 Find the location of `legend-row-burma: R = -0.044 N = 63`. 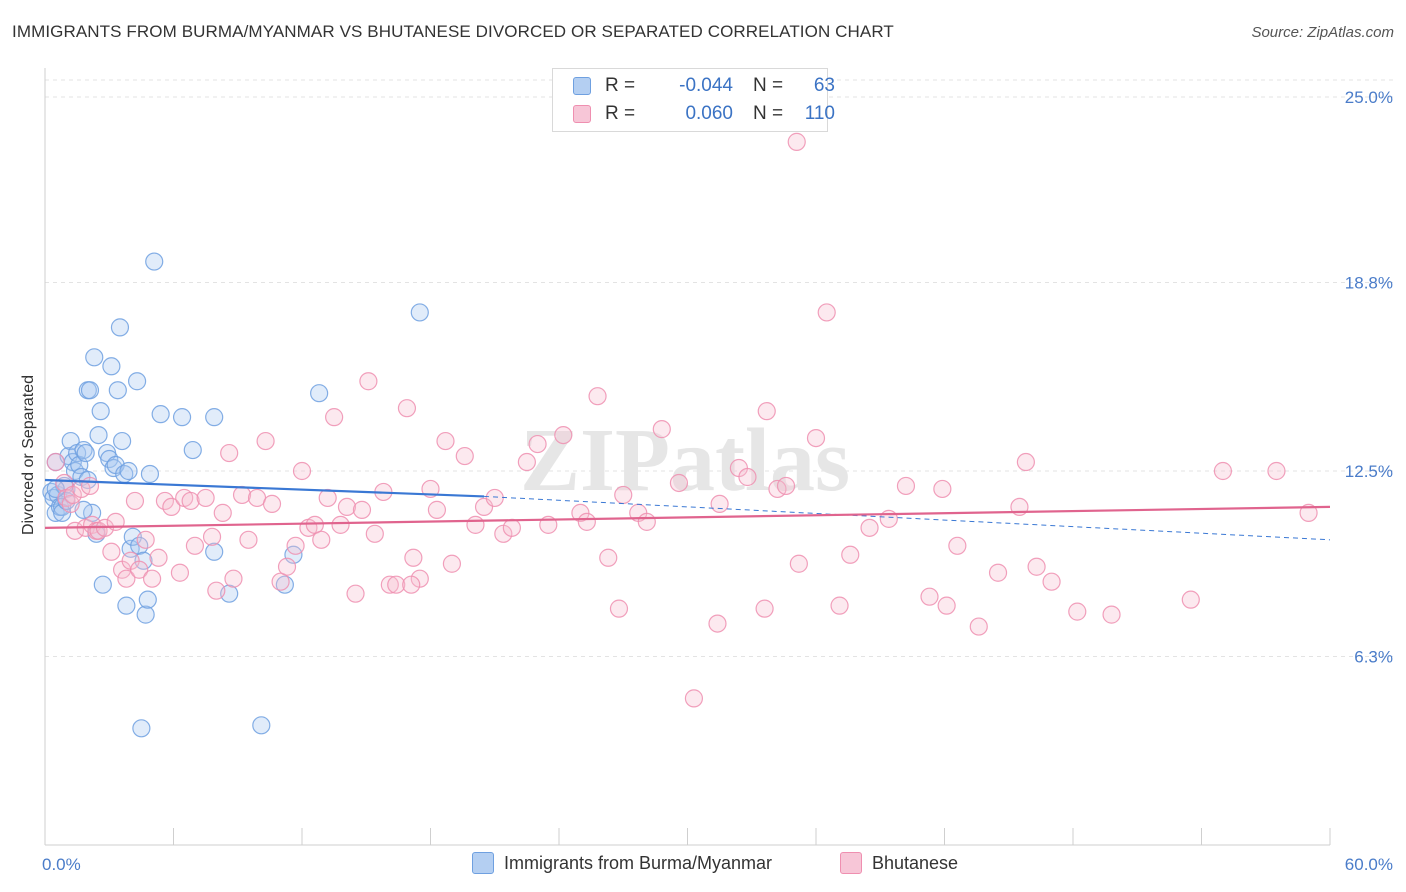

legend-row-burma: R = -0.044 N = 63 is located at coordinates (704, 86).